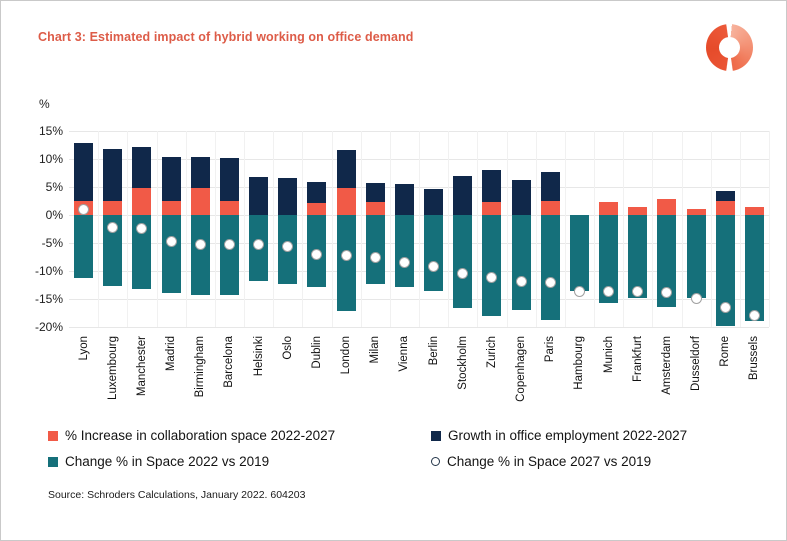 The image size is (787, 541). I want to click on x-tick-label-text: Milan, so click(375, 350).